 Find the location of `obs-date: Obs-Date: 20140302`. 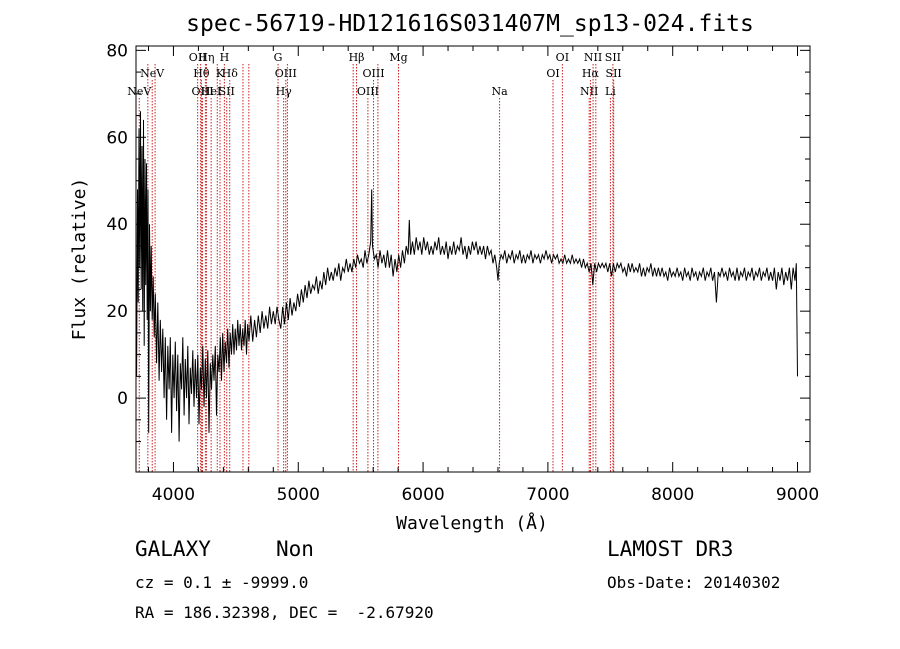

obs-date: Obs-Date: 20140302 is located at coordinates (694, 582).